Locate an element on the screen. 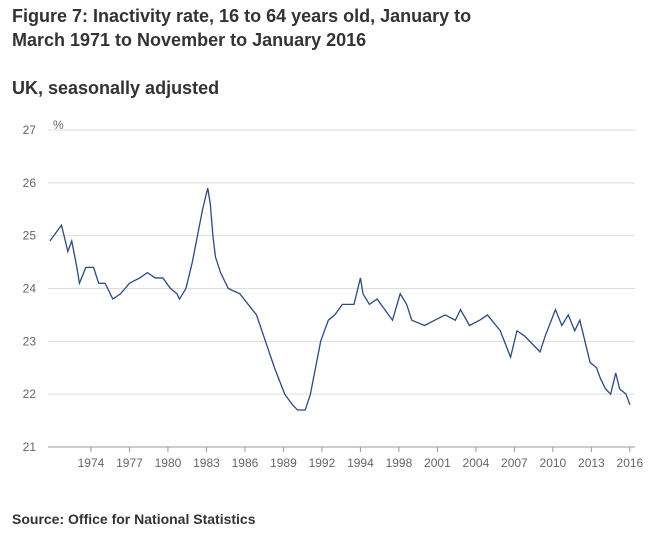 This screenshot has height=533, width=652. x-tick-label: 1980 is located at coordinates (168, 463).